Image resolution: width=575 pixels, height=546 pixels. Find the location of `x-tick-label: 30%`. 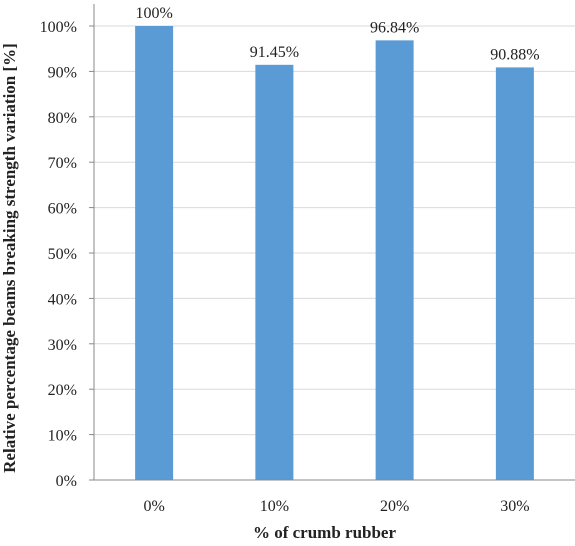

x-tick-label: 30% is located at coordinates (514, 506).